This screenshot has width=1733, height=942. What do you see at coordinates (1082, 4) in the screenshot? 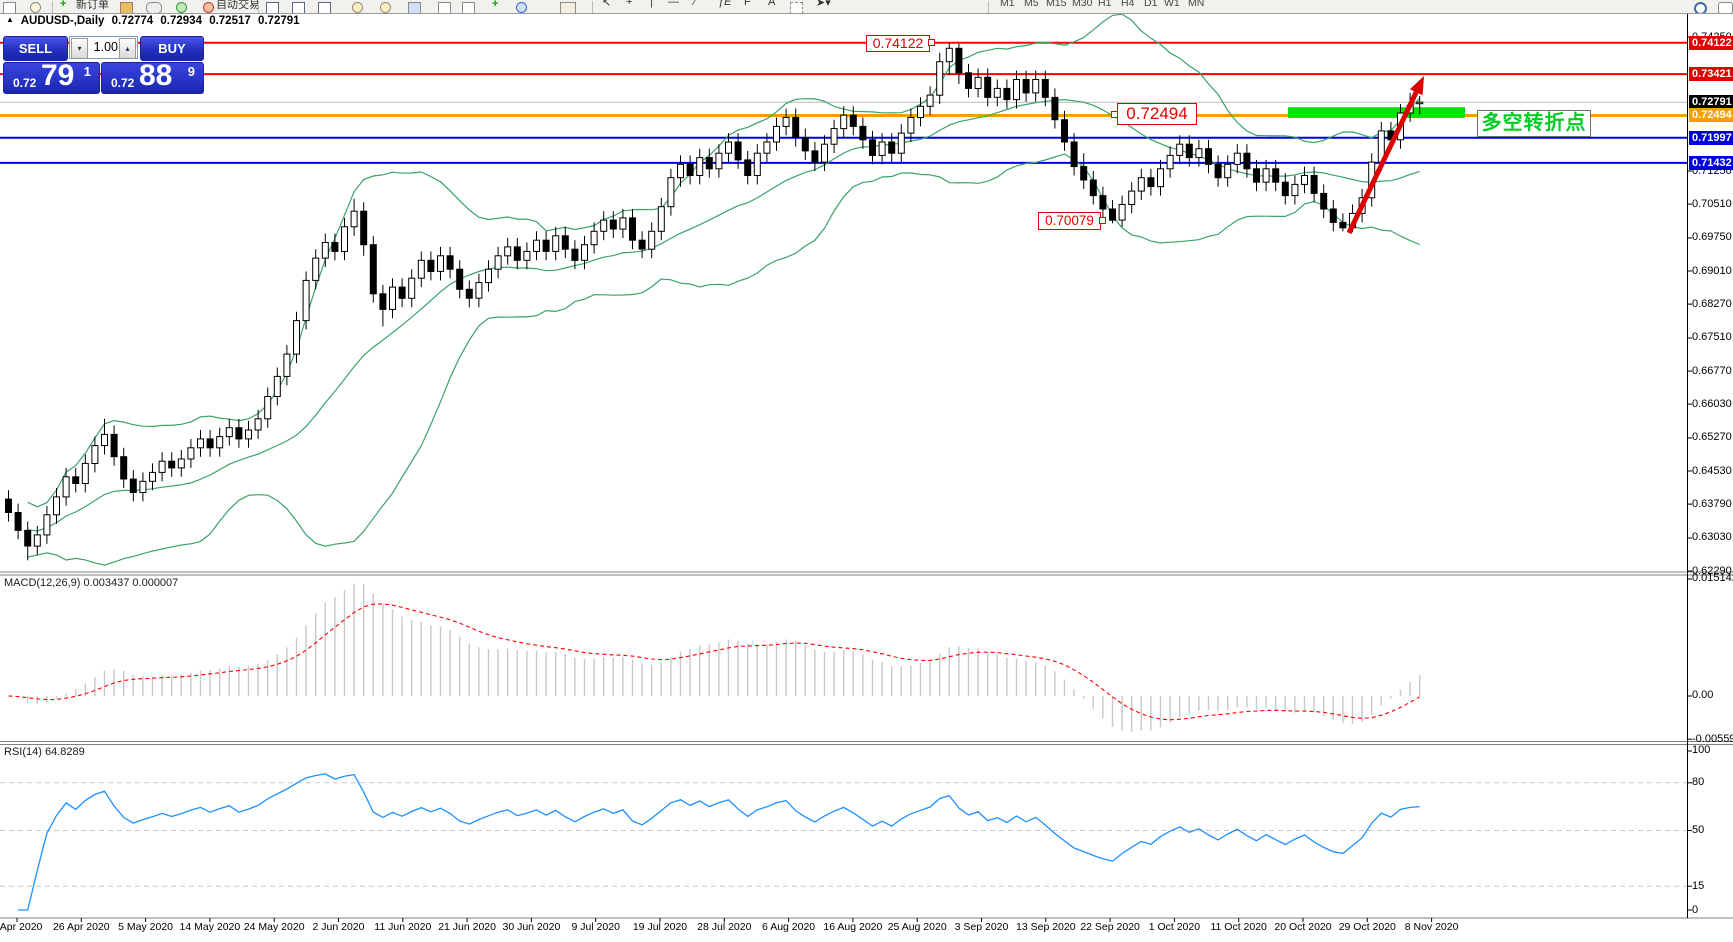
I see `timeframe-button-M30: M30` at bounding box center [1082, 4].